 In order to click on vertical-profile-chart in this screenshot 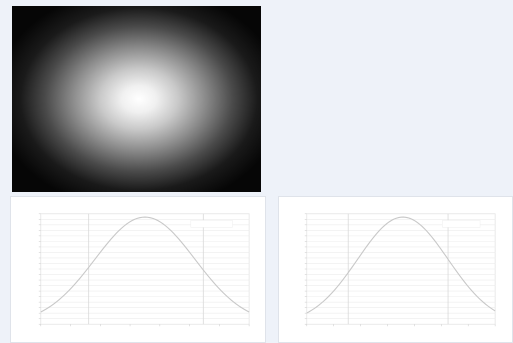, I will do `click(400, 270)`.